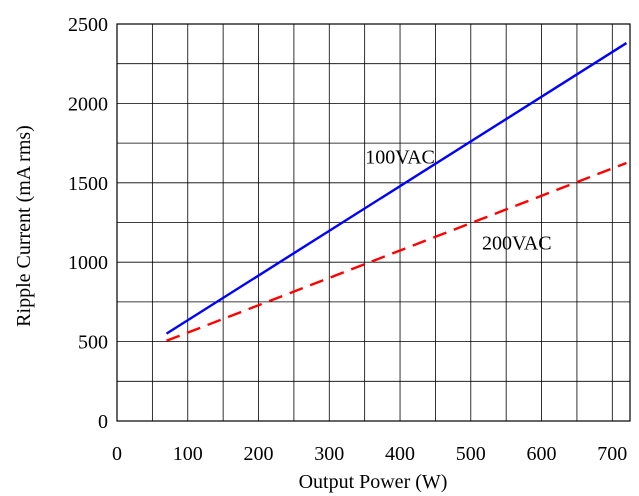  I want to click on y-tick-label: 1000, so click(88, 263).